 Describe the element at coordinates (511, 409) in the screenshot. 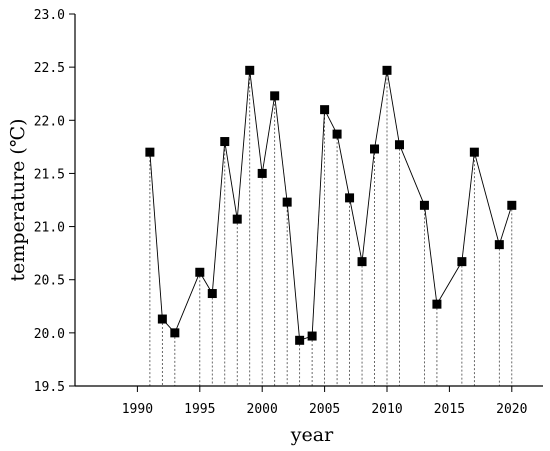

I see `x-tick-label: 2020` at that location.